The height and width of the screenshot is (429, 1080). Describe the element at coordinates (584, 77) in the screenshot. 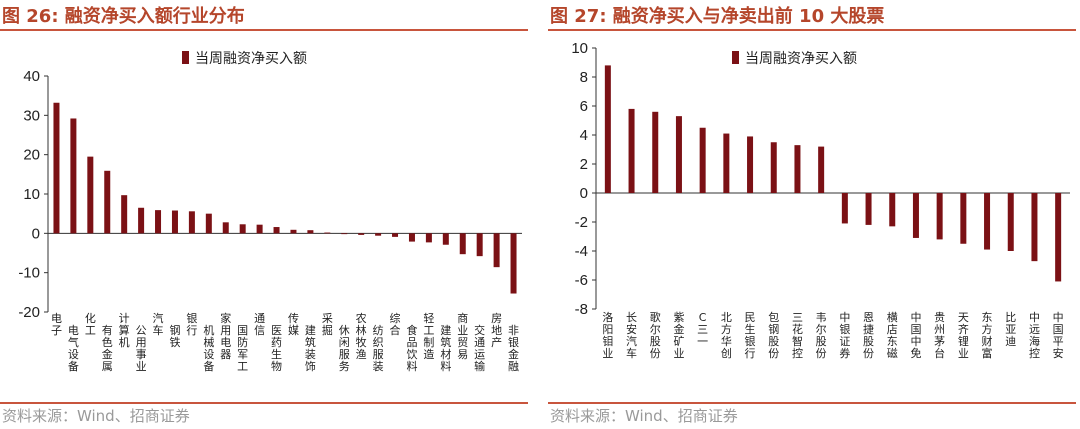

I see `y-tick-label: 8` at that location.